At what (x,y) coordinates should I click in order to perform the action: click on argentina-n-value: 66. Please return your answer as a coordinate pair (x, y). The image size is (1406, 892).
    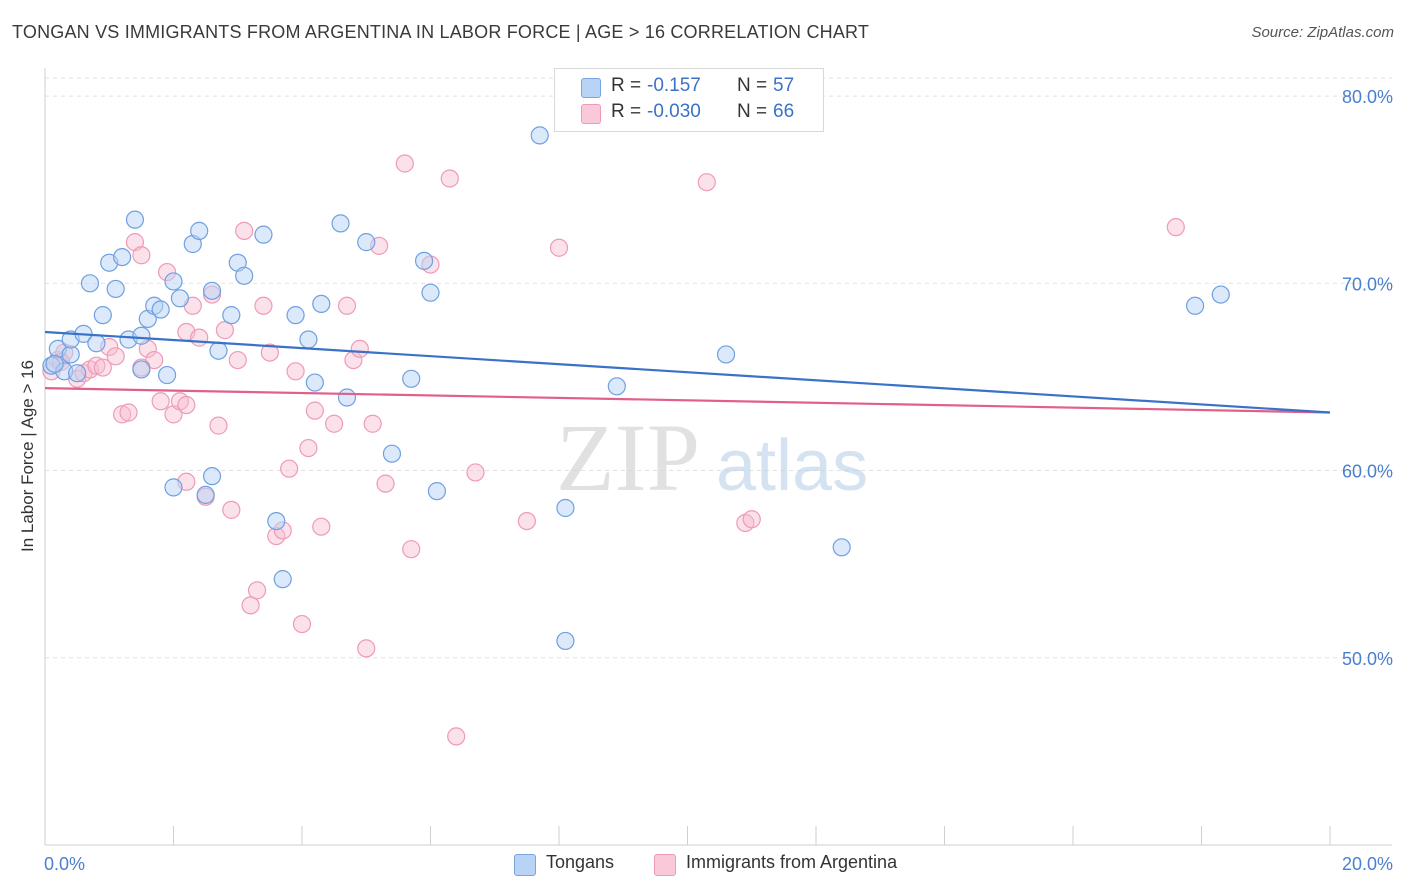
    Looking at the image, I should click on (784, 111).